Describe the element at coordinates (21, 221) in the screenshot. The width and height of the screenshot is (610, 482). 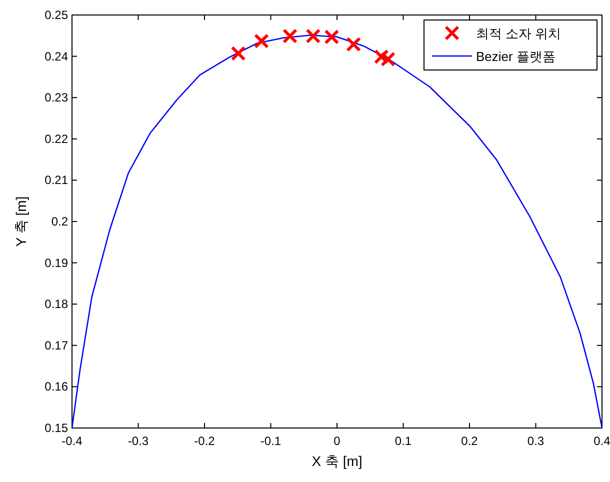
I see `y-axis-title: Y 축 [m]` at that location.